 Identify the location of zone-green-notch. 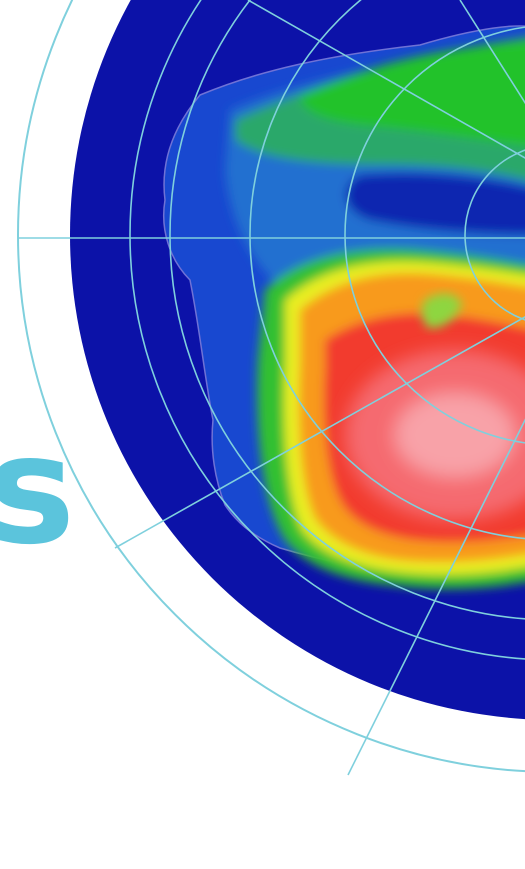
(441, 311).